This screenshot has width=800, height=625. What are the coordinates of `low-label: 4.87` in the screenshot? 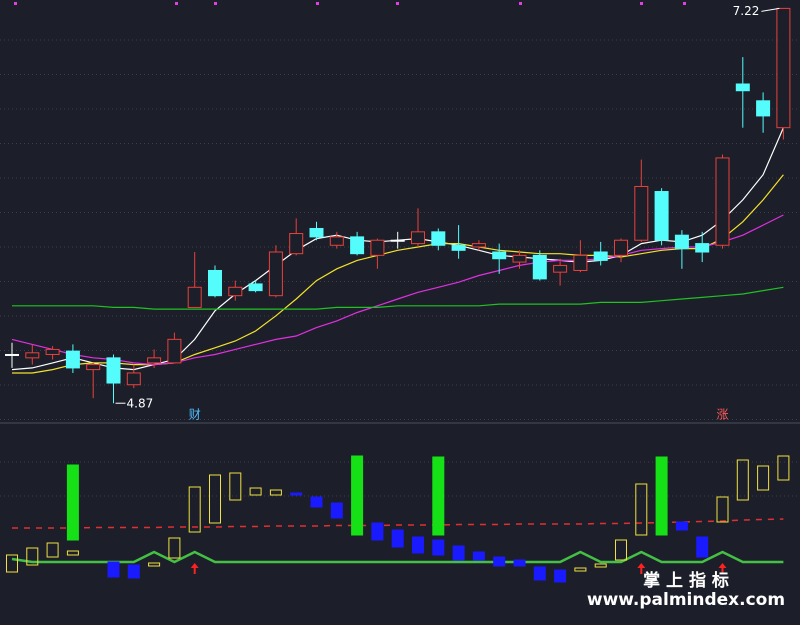 It's located at (140, 404).